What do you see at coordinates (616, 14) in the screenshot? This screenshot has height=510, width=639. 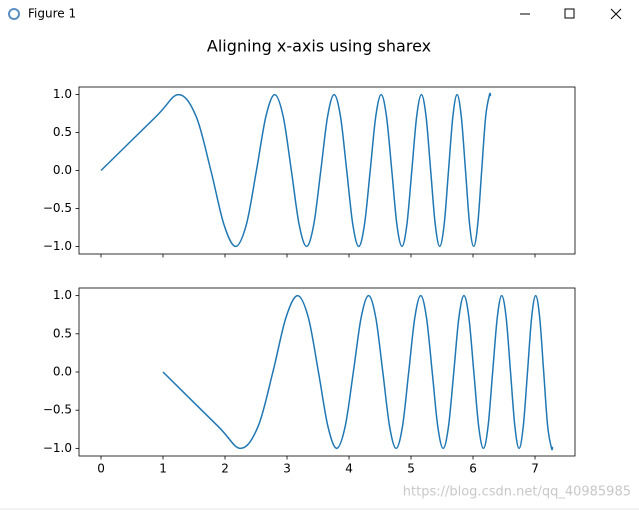 I see `close-button` at bounding box center [616, 14].